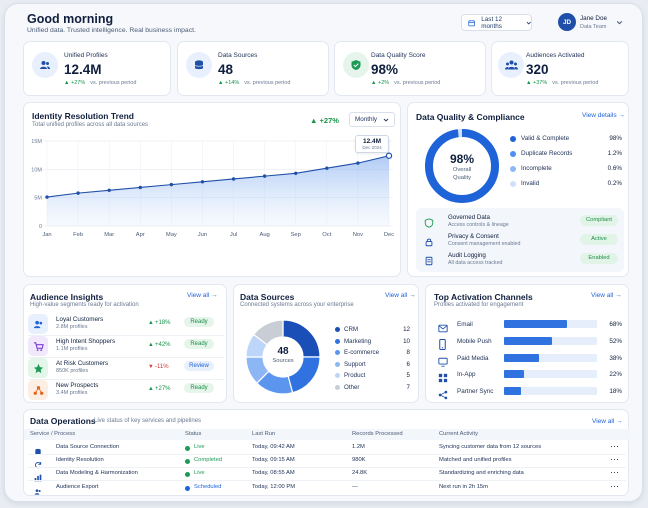 This screenshot has width=648, height=508. What do you see at coordinates (606, 295) in the screenshot?
I see `activation-view-all-link: View all →` at bounding box center [606, 295].